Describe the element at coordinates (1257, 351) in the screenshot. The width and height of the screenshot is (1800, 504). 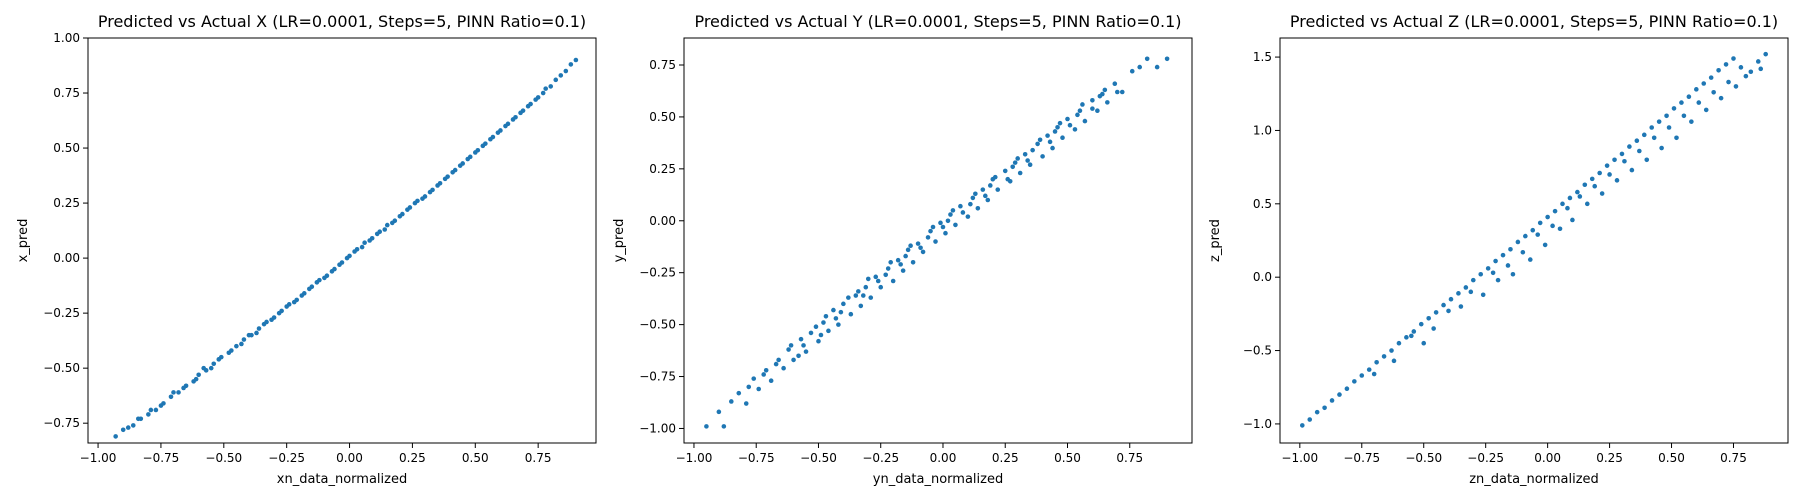
I see `y-tick-label: −0.5` at that location.